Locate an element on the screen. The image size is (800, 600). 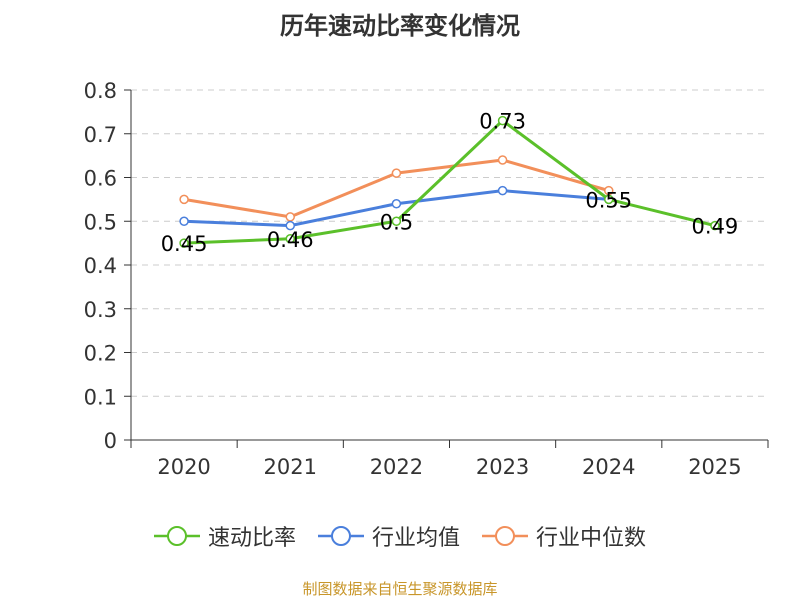
data-label: 0.55 is located at coordinates (608, 200).